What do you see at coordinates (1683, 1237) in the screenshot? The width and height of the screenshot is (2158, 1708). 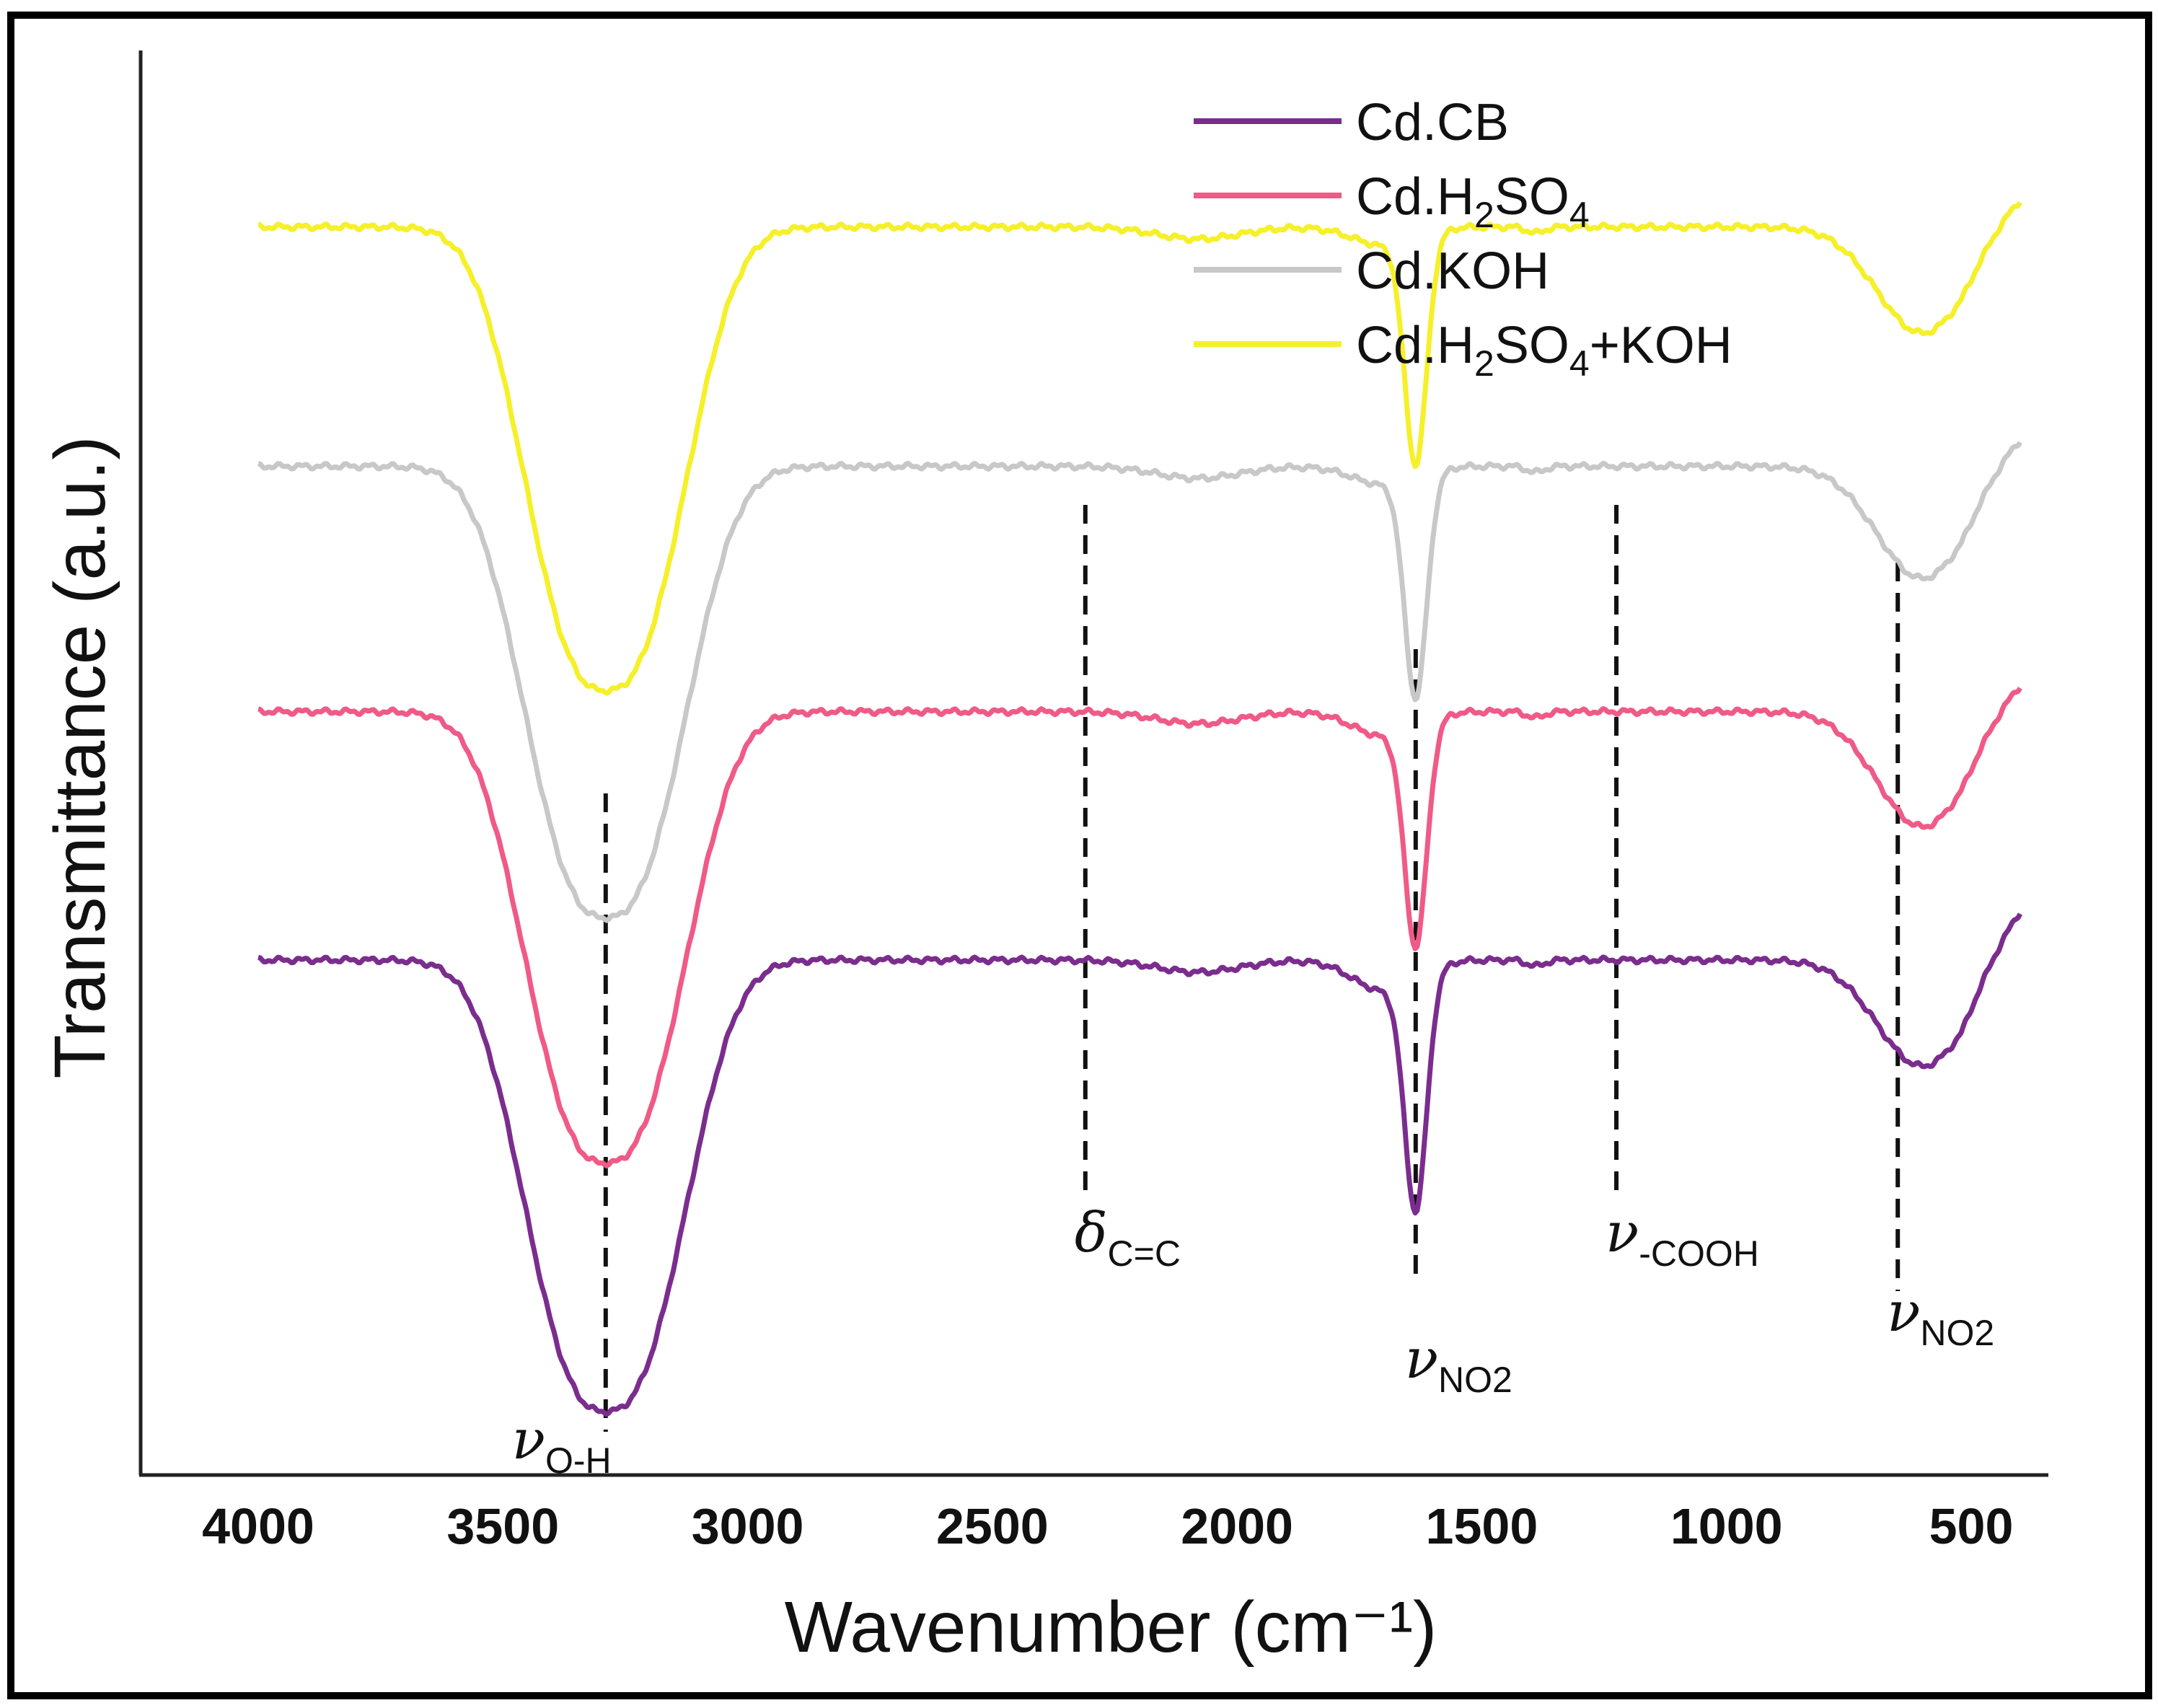 I see `annotation-label: ν-COOH` at bounding box center [1683, 1237].